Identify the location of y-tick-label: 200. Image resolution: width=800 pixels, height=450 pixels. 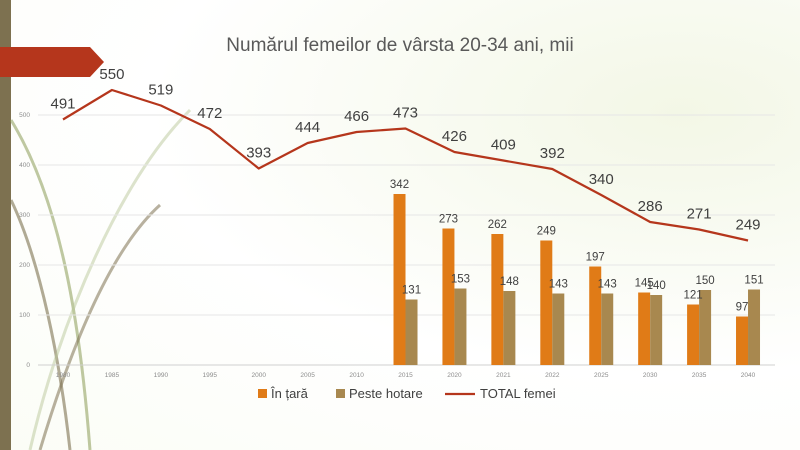
(24, 265).